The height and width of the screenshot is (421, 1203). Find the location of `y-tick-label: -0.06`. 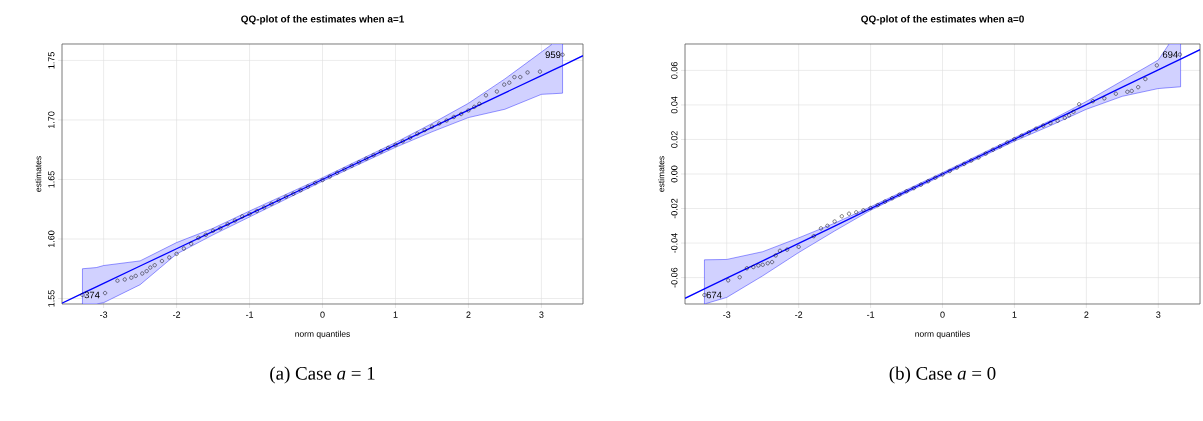

y-tick-label: -0.06 is located at coordinates (674, 277).